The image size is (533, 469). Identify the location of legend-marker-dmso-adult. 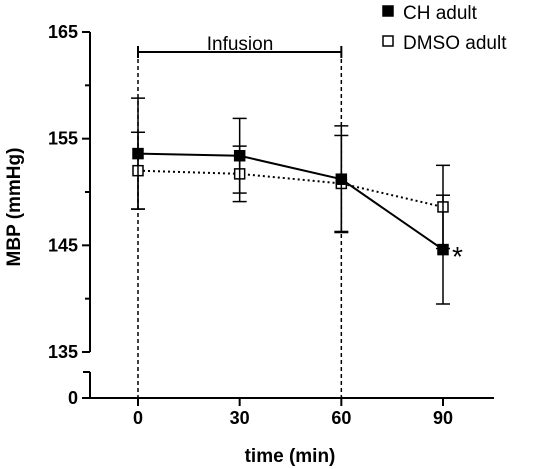
(388, 41).